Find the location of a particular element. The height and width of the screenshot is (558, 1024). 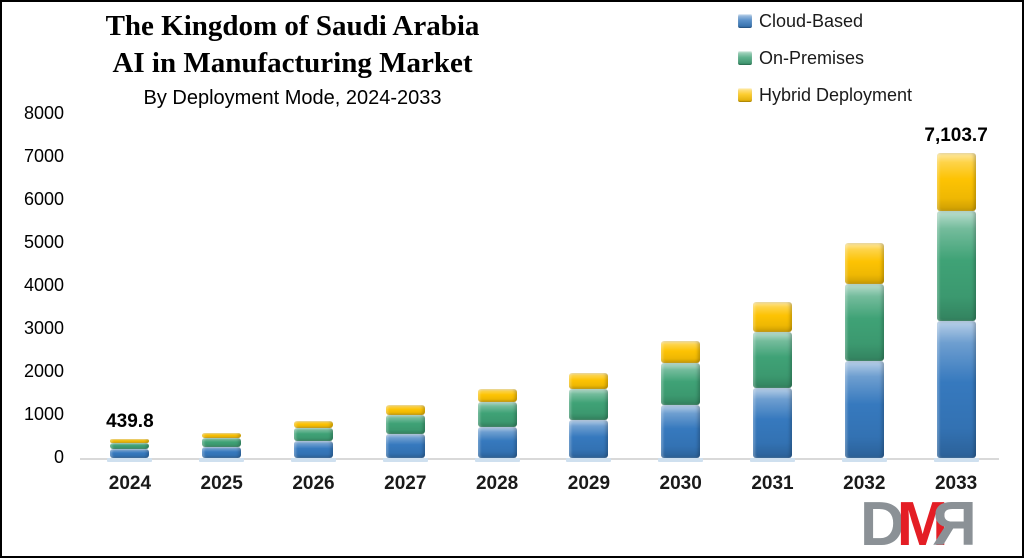

x-axis-tick-label-2030: 2030 is located at coordinates (680, 483).